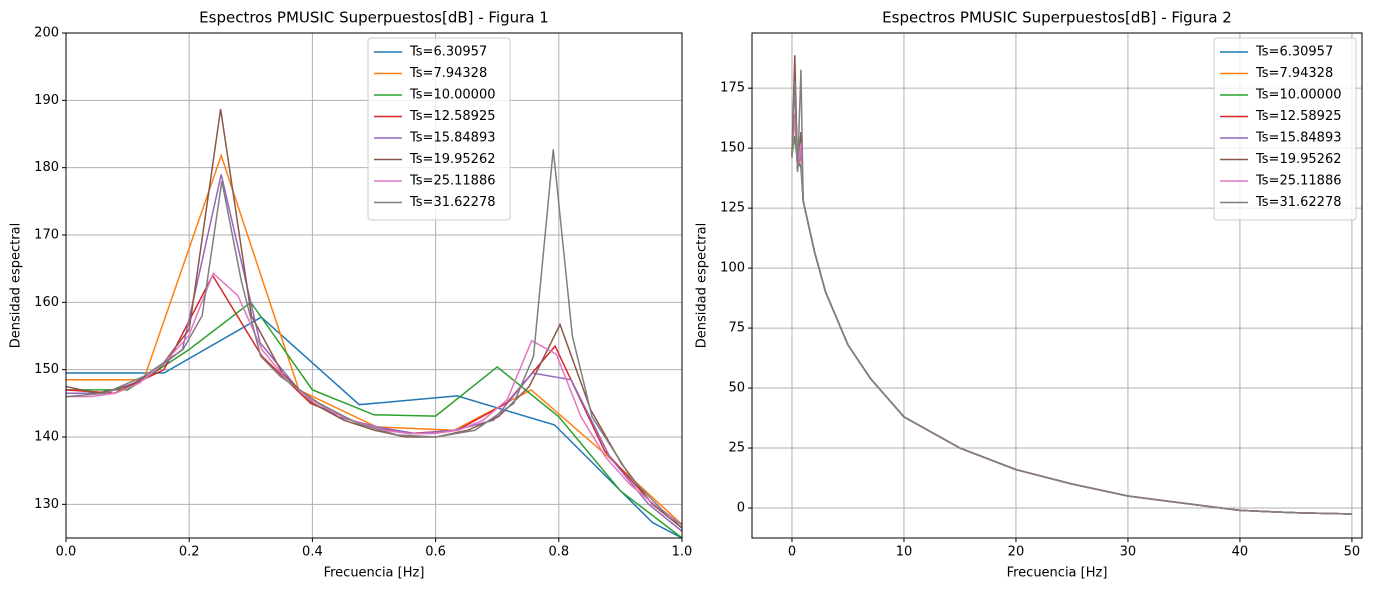 The width and height of the screenshot is (1390, 590). I want to click on x-tick-label: 20, so click(1016, 552).